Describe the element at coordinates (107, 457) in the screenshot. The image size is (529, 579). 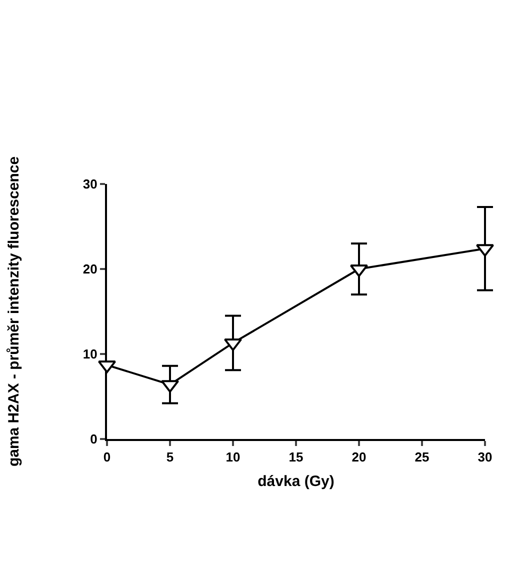
I see `x-tick-label: 0` at that location.